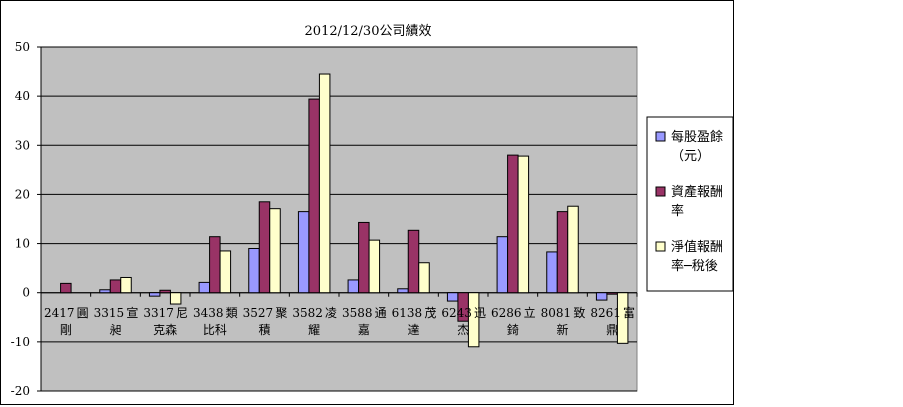  What do you see at coordinates (66, 330) in the screenshot?
I see `x-tick-label: 剛` at bounding box center [66, 330].